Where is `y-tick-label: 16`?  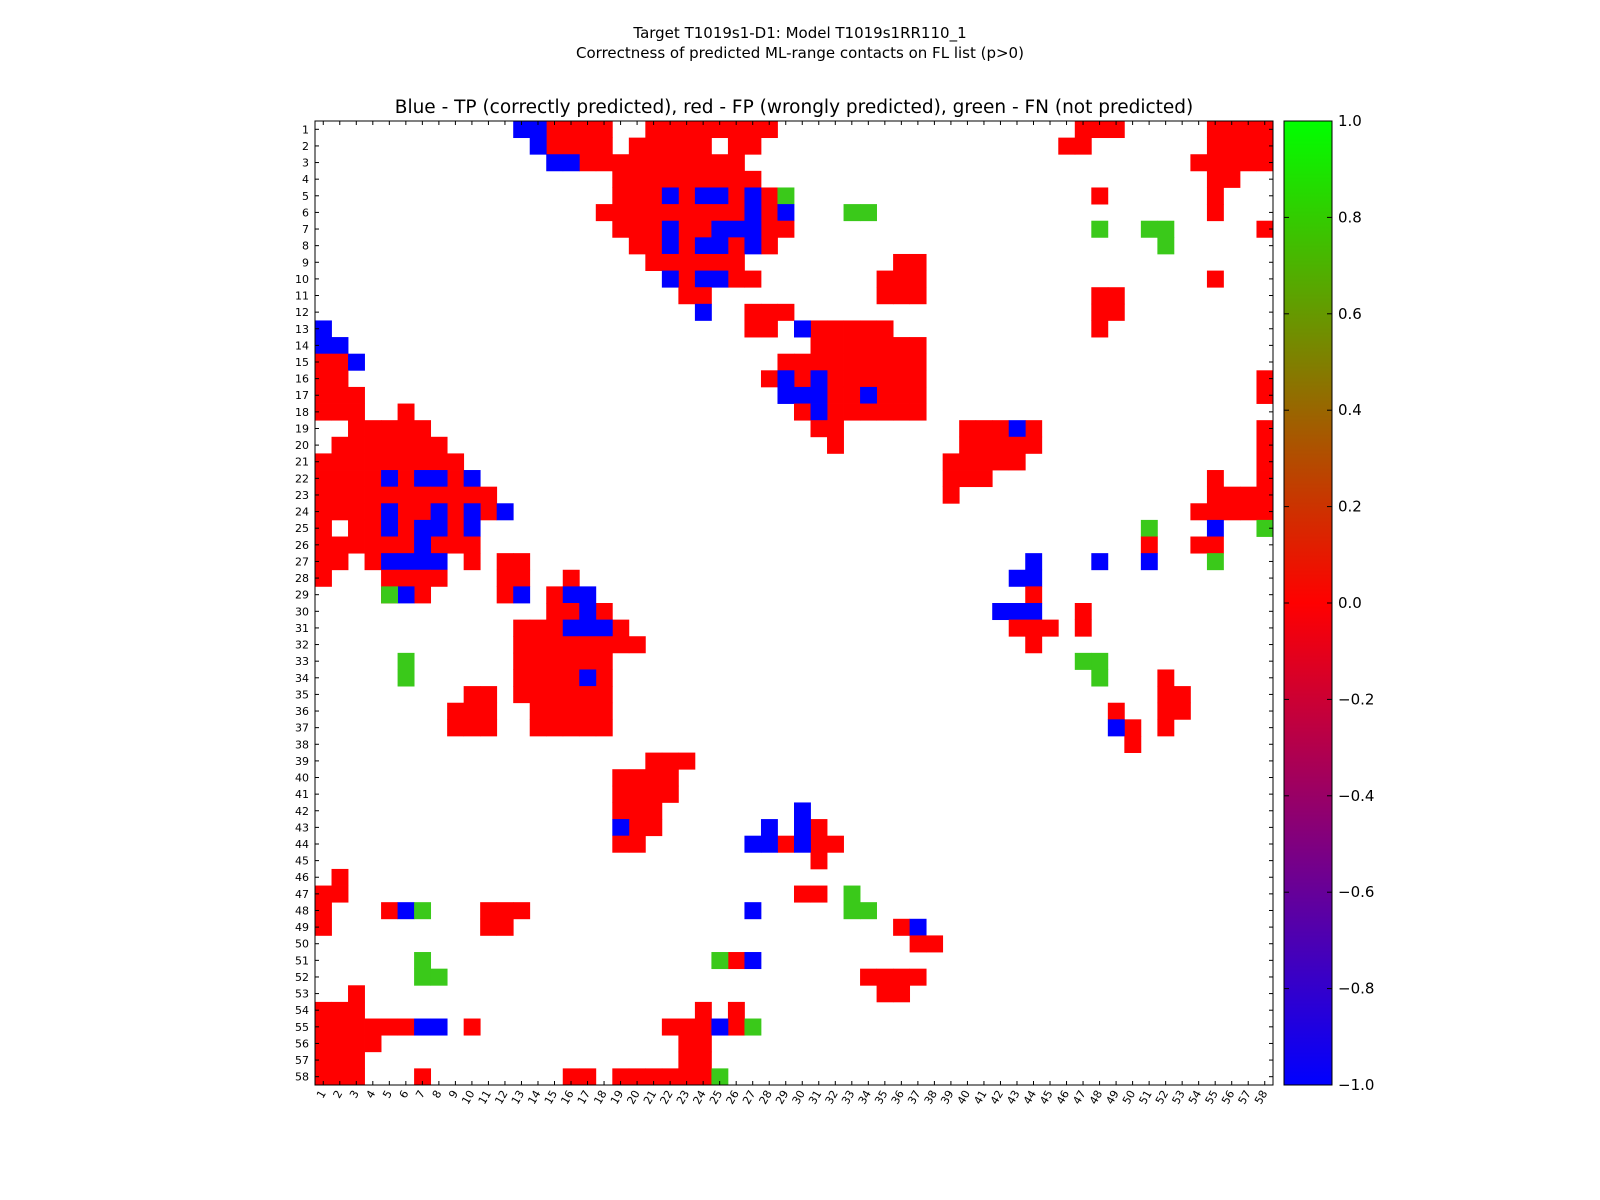 y-tick-label: 16 is located at coordinates (302, 379).